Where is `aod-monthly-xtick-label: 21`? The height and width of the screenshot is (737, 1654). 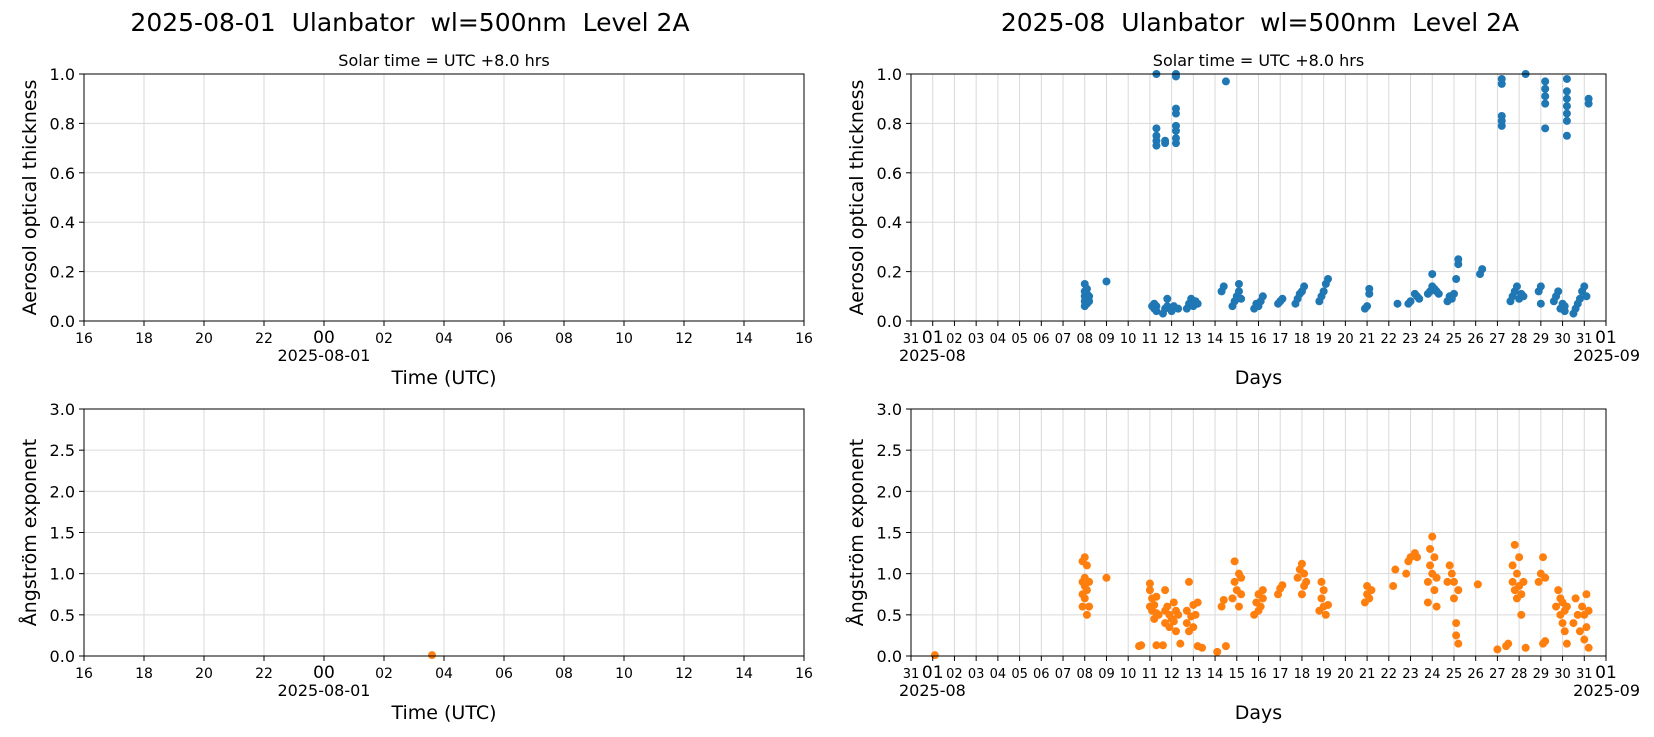 aod-monthly-xtick-label: 21 is located at coordinates (1367, 339).